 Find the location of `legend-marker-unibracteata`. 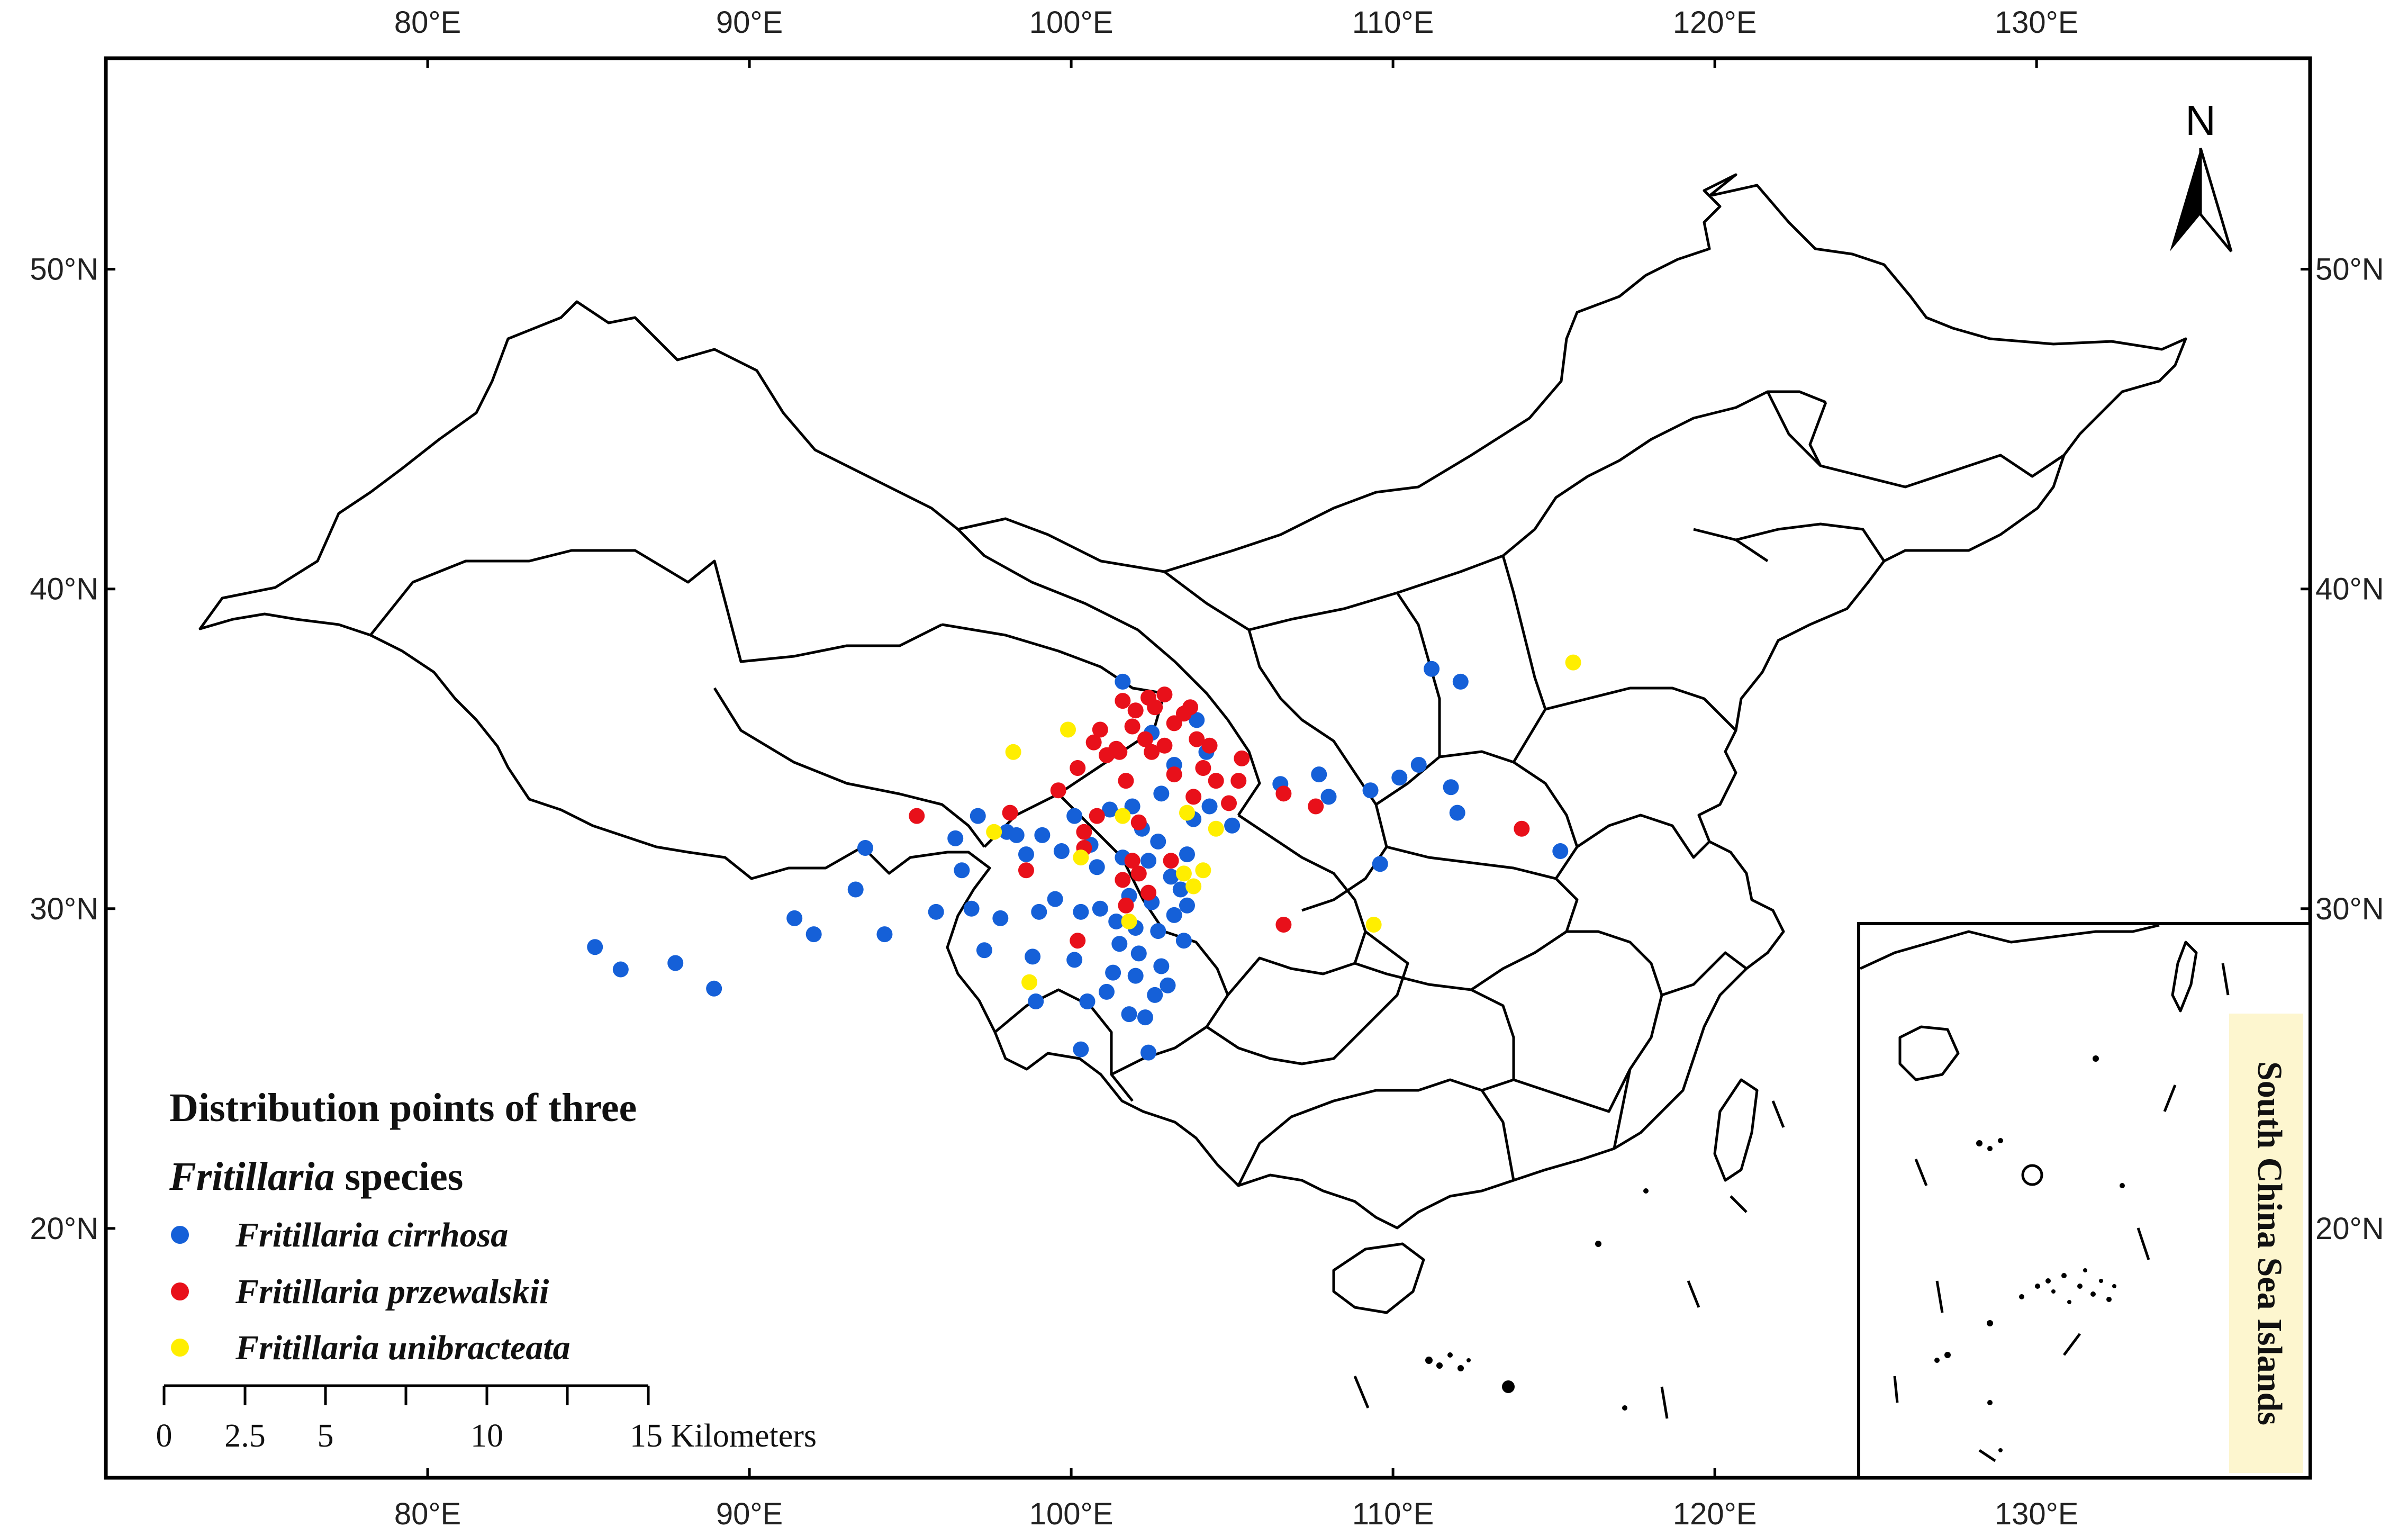

legend-marker-unibracteata is located at coordinates (180, 1348).